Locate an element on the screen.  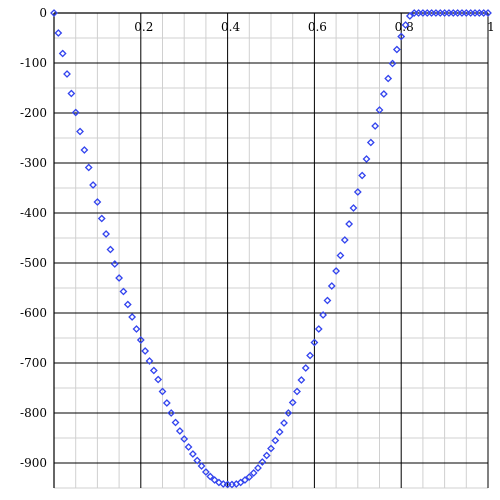
y-tick-label: -100 is located at coordinates (33, 63).